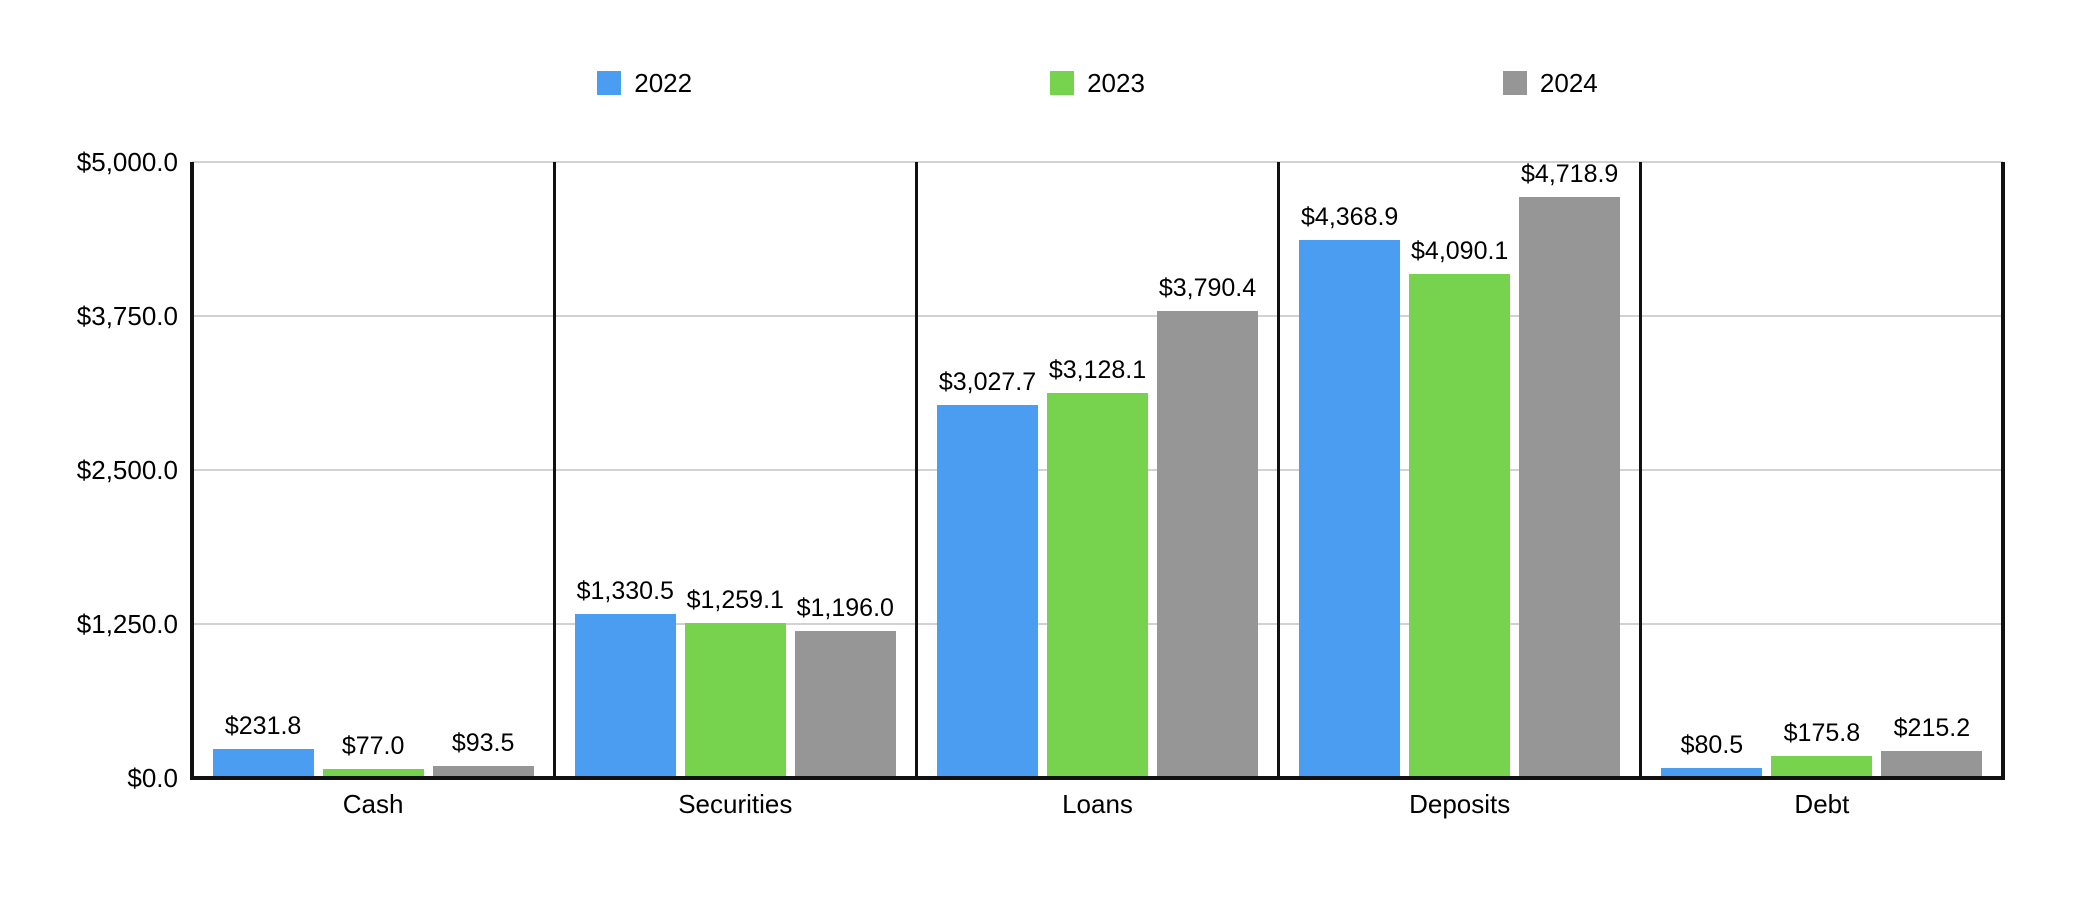 The image size is (2100, 898). Describe the element at coordinates (1460, 251) in the screenshot. I see `bar-value-label: $4,090.1` at that location.